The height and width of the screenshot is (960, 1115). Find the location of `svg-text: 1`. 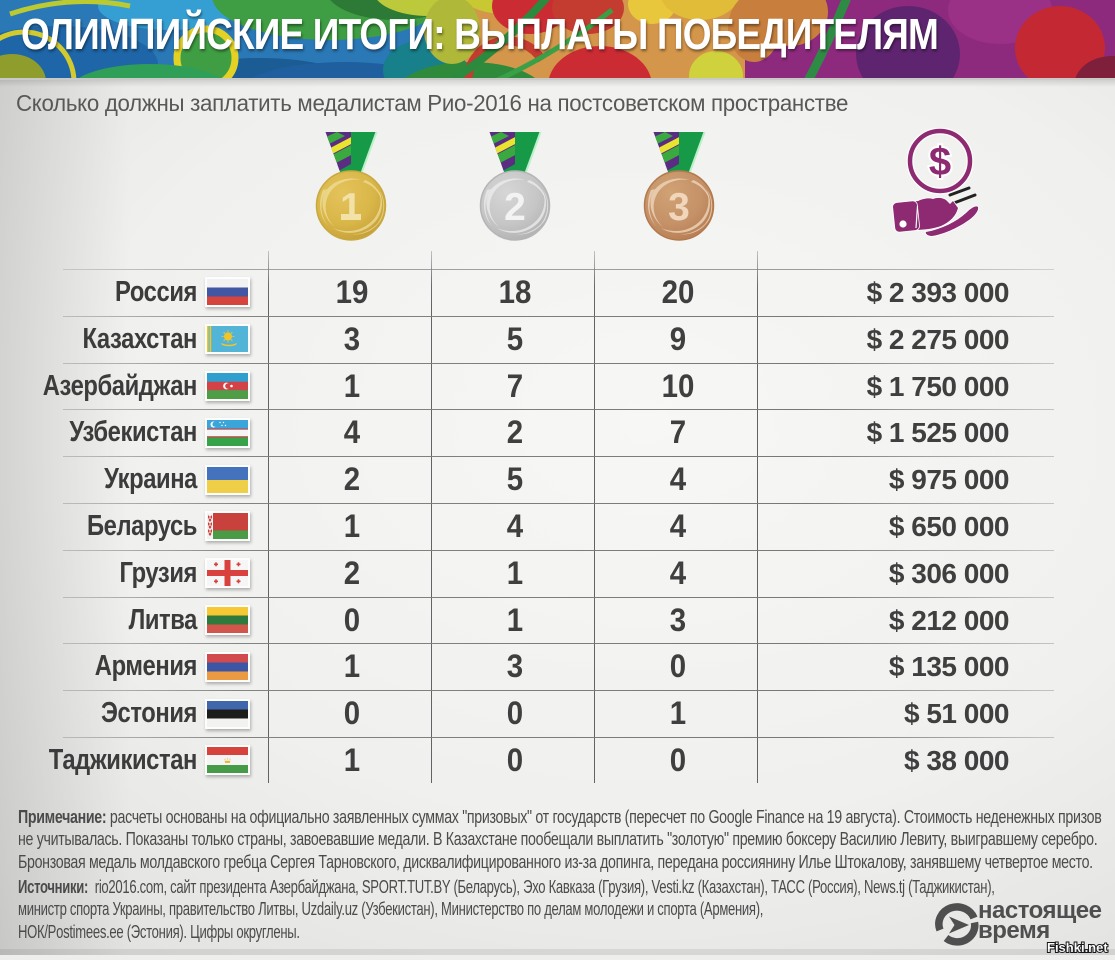

svg-text: 1 is located at coordinates (351, 207).